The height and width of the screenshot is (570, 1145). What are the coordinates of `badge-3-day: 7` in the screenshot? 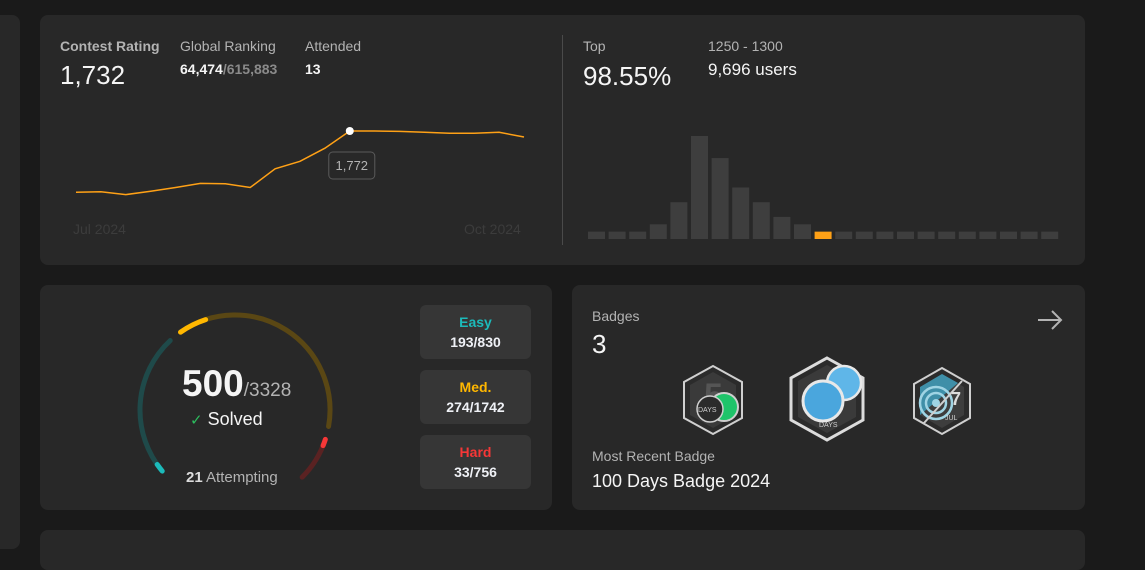 It's located at (956, 399).